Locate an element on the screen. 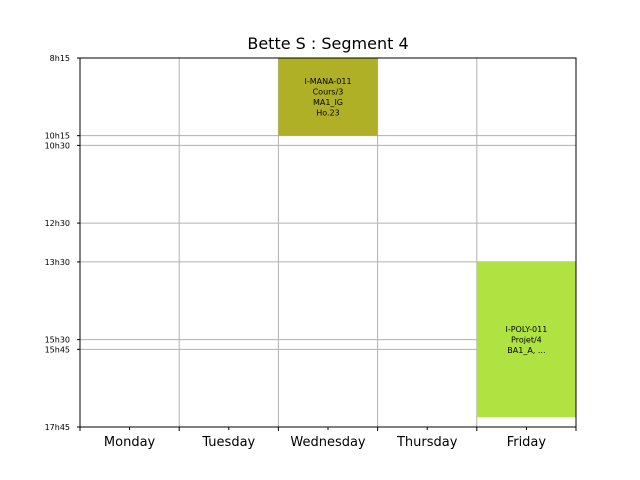  event-label: Cours/3 is located at coordinates (328, 92).